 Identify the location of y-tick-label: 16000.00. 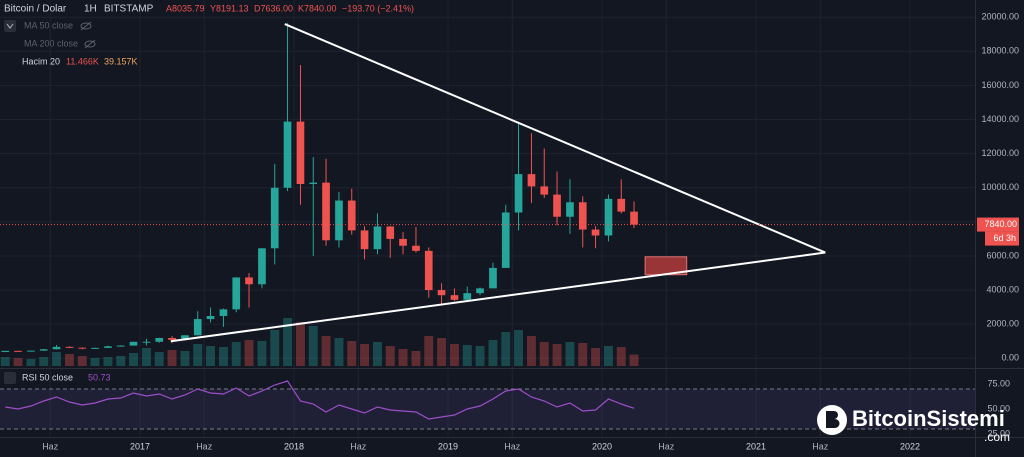
(1000, 85).